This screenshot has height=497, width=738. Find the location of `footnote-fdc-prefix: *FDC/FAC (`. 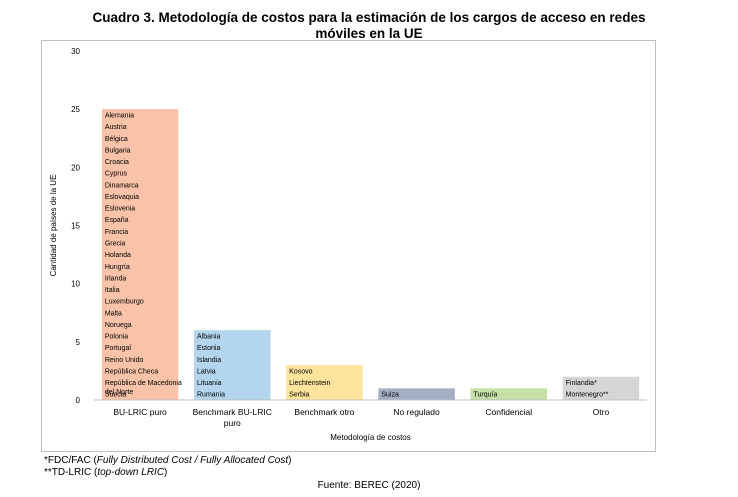

footnote-fdc-prefix: *FDC/FAC ( is located at coordinates (70, 460).